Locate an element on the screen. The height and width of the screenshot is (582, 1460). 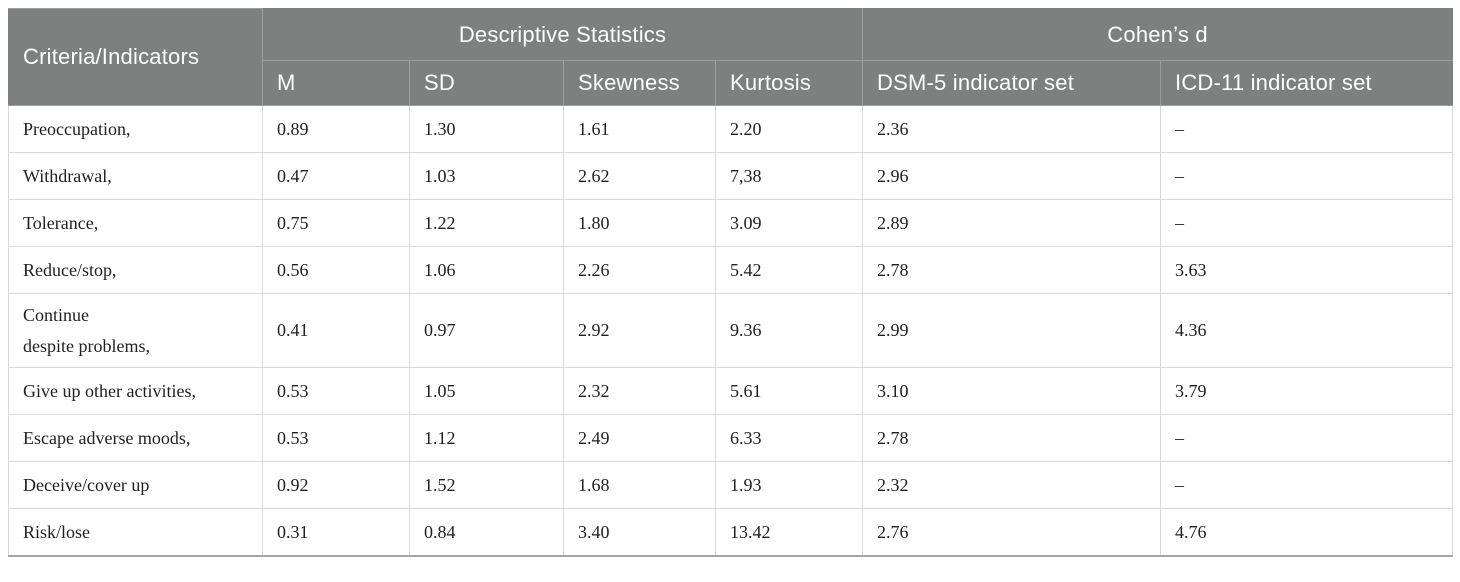
kurtosis-cell: 5.61 is located at coordinates (789, 391).